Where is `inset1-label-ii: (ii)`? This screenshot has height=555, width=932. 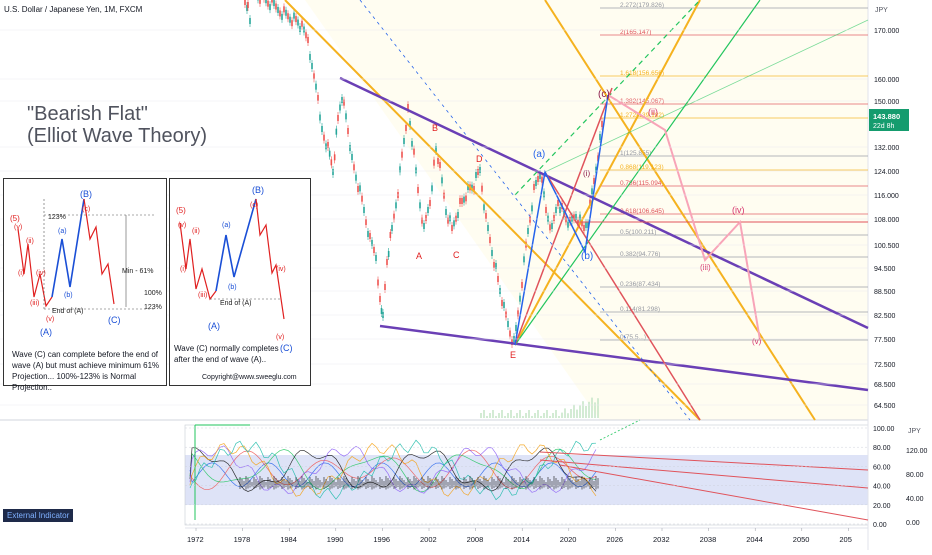
inset1-label-ii: (ii) is located at coordinates (30, 241).